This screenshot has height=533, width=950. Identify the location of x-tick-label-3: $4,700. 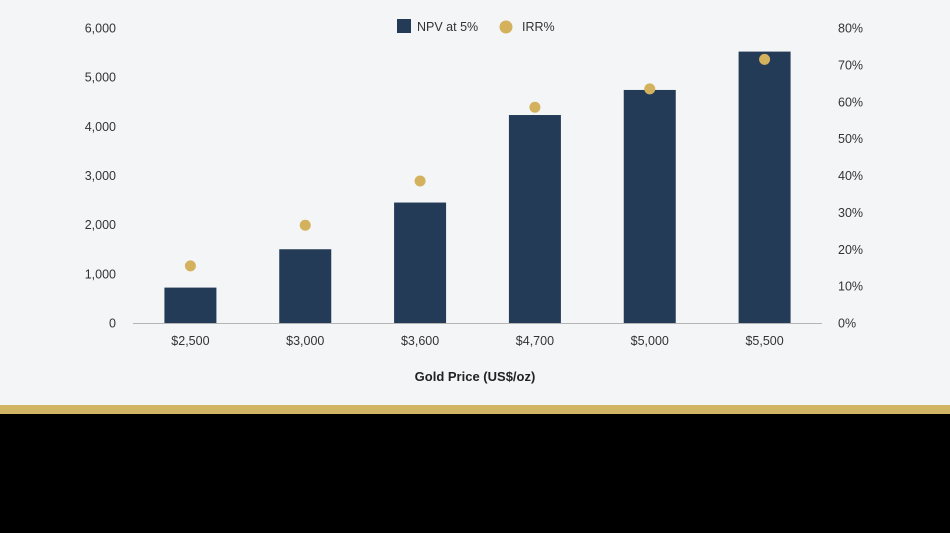
(535, 341).